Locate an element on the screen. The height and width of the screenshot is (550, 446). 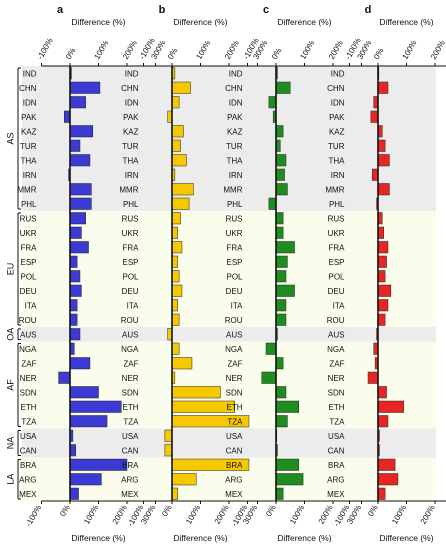
category-label: IRN is located at coordinates (338, 175).